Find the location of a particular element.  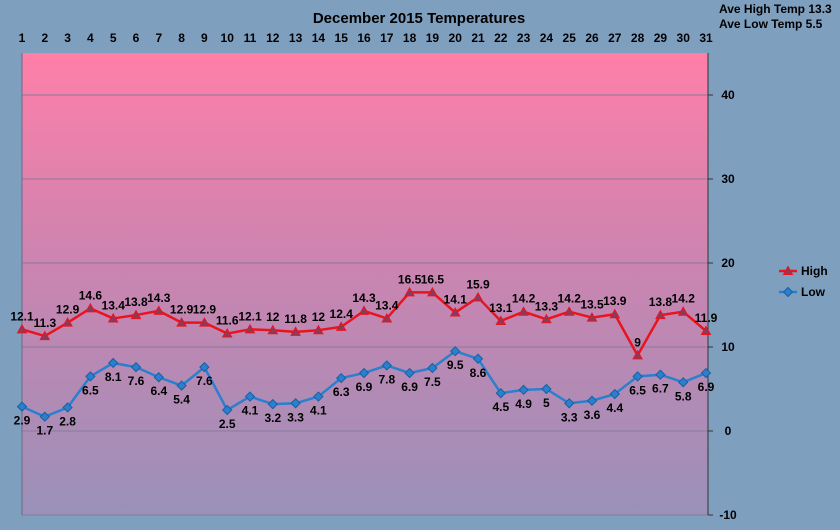

low-data-label: 4.1 is located at coordinates (318, 411).